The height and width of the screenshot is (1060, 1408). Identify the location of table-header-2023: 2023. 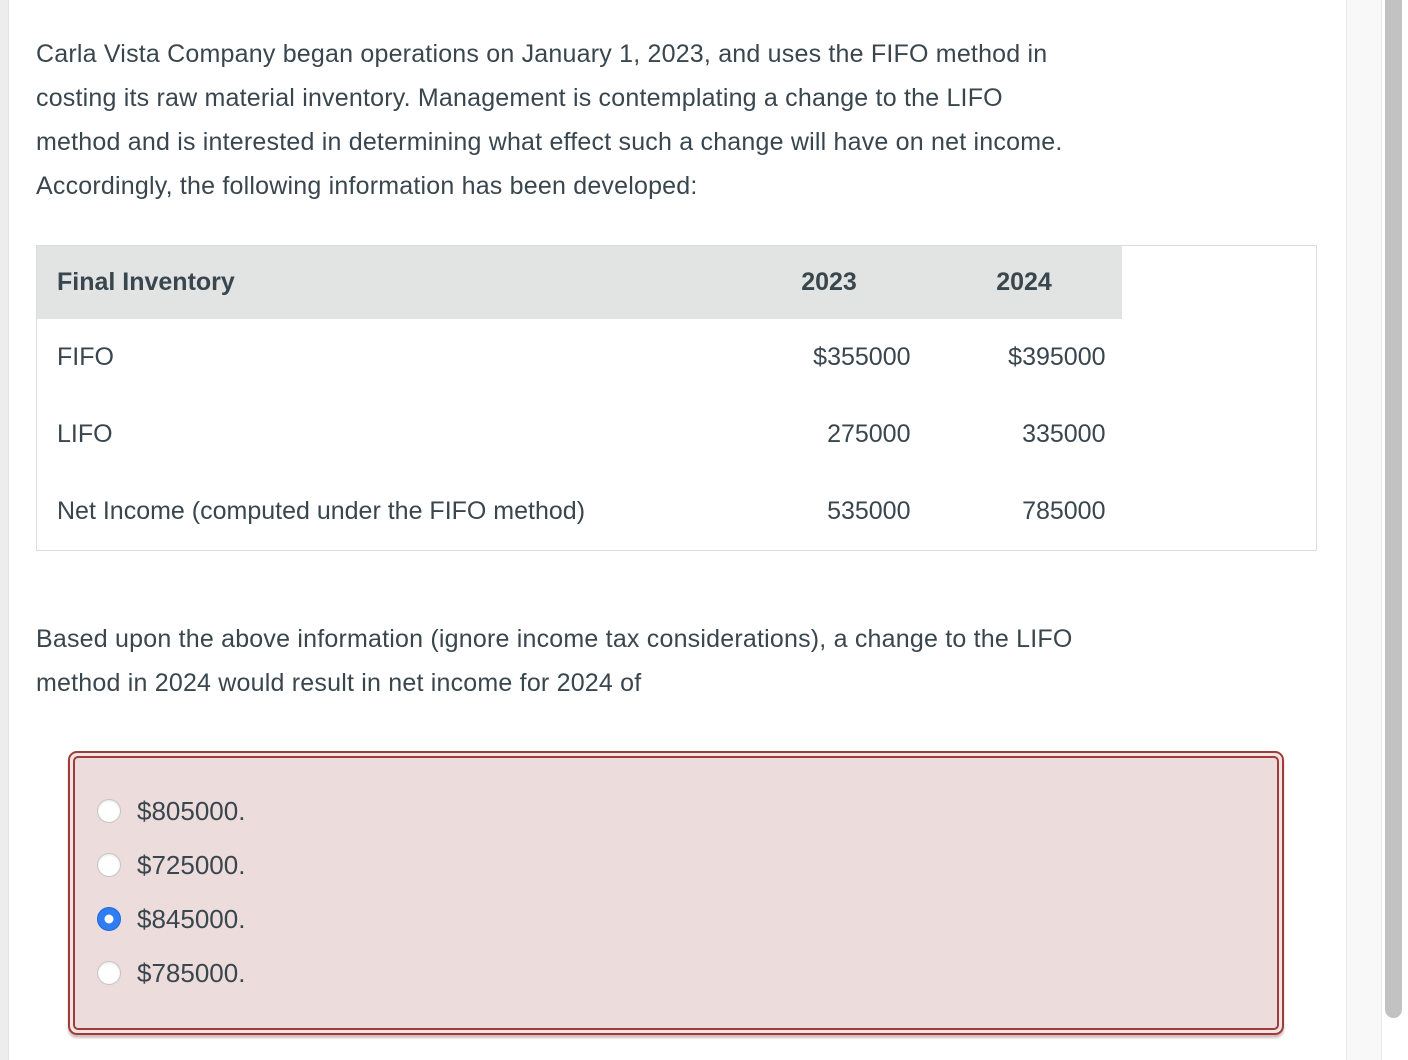
(829, 282).